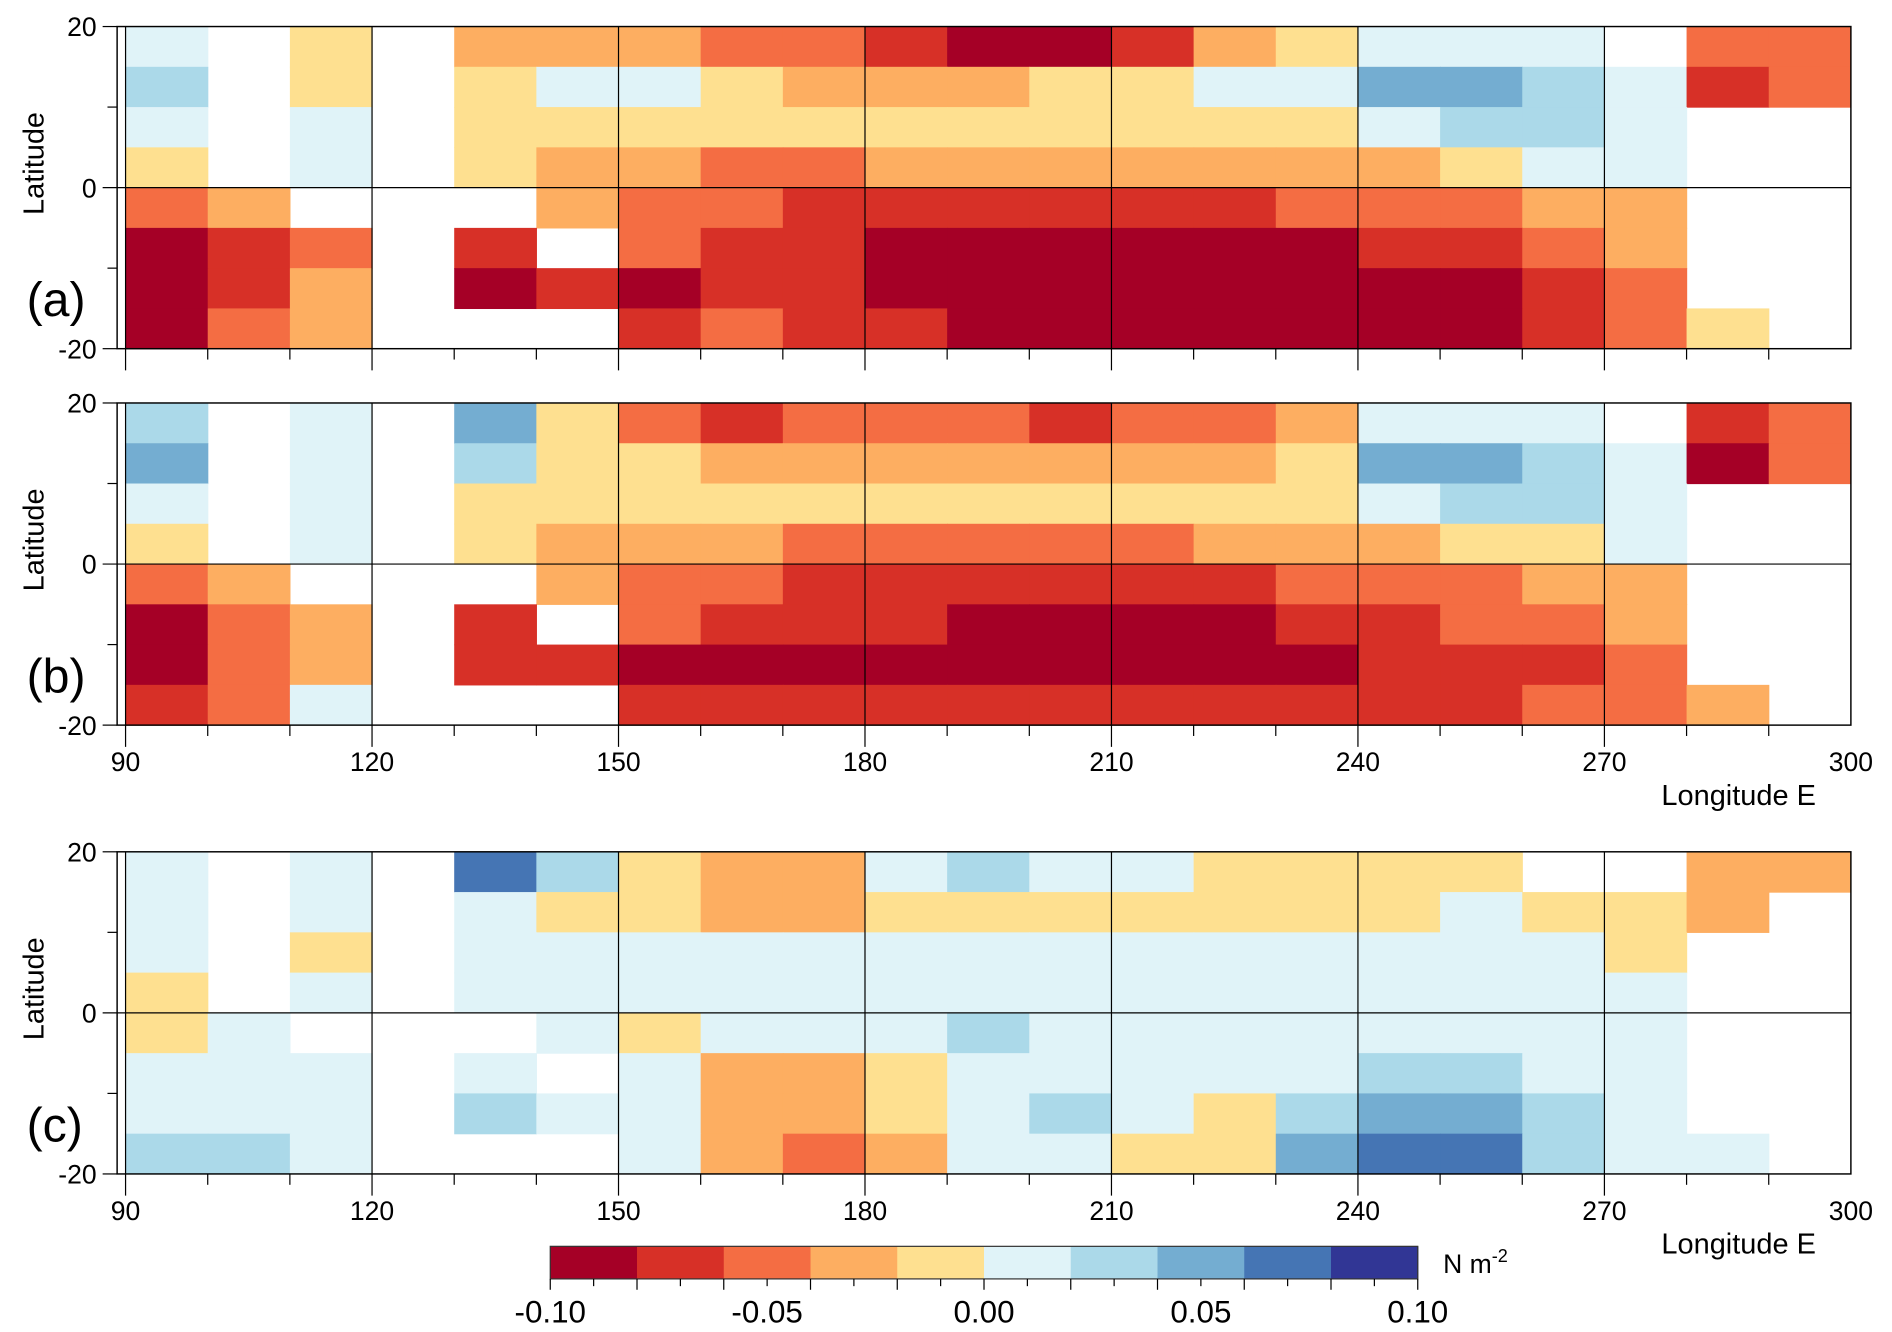 This screenshot has height=1332, width=1892. What do you see at coordinates (618, 762) in the screenshot?
I see `x-tick-label: 150` at bounding box center [618, 762].